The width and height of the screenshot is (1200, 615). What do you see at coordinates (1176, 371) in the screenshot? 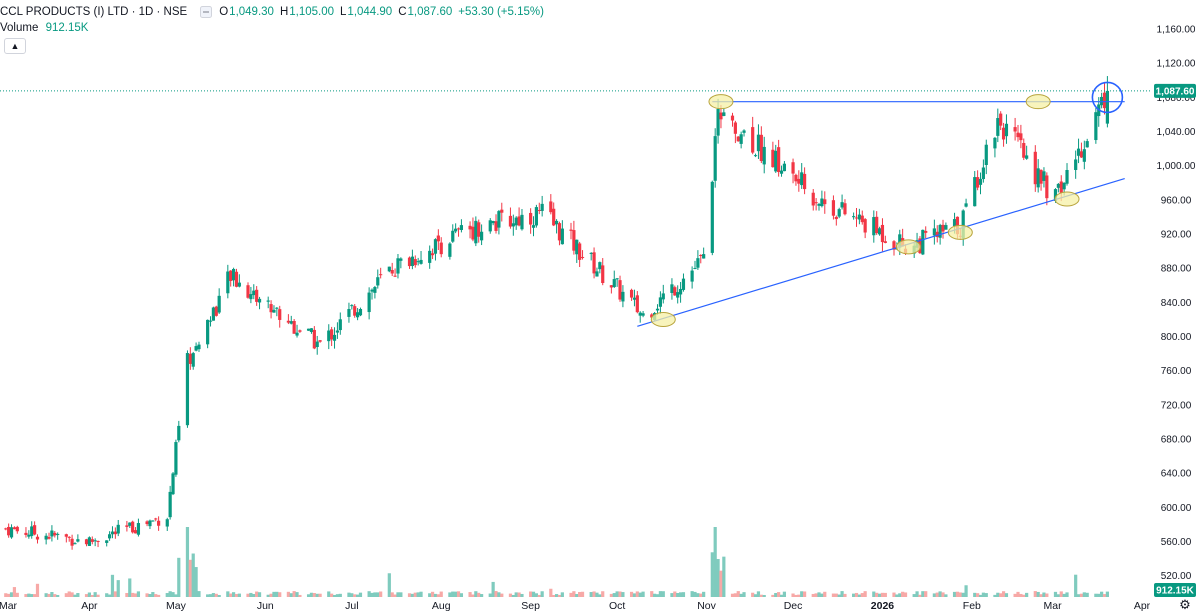
I see `y-tick-label: 760.00` at bounding box center [1176, 371].